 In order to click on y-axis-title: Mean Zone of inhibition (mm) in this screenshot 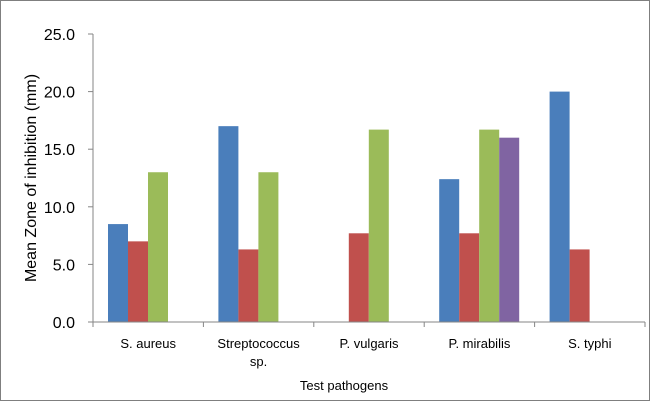, I will do `click(31, 178)`.